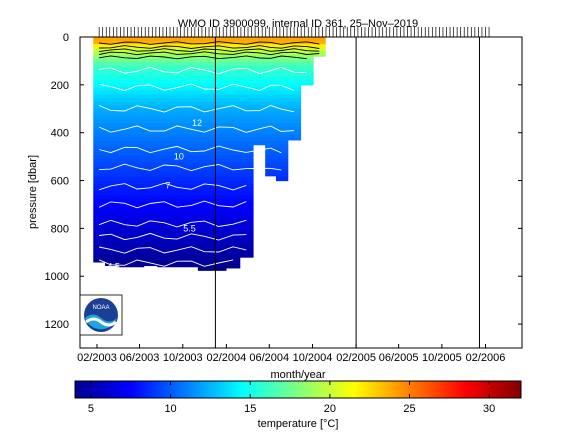 The height and width of the screenshot is (432, 576). Describe the element at coordinates (269, 358) in the screenshot. I see `x-tick-label: 06/2004` at that location.